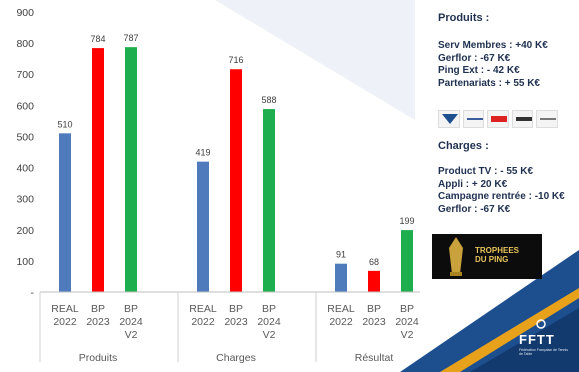  I want to click on y-tick-label: 200, so click(25, 231).